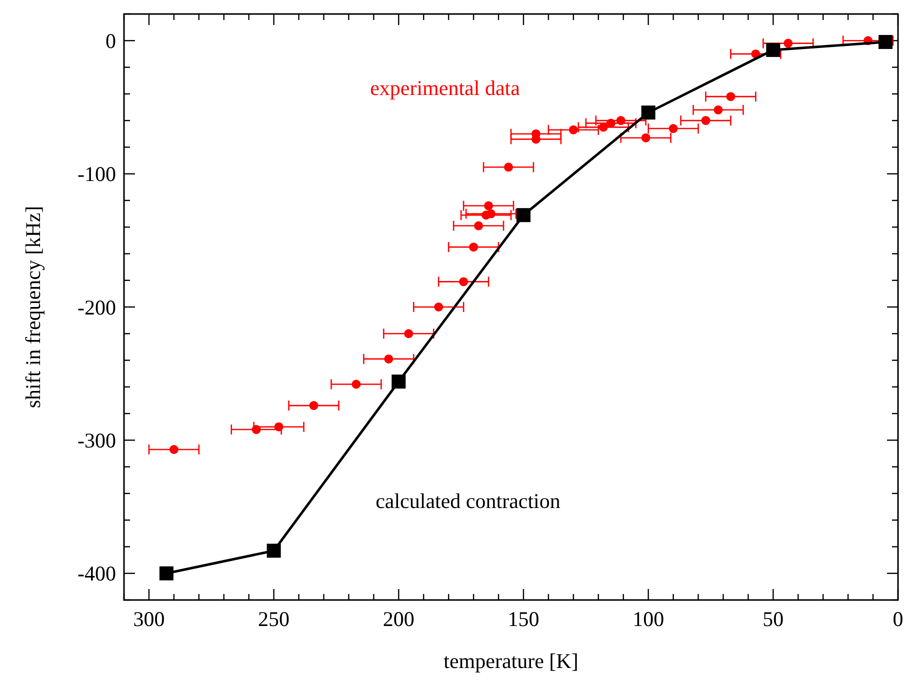 The height and width of the screenshot is (680, 907). What do you see at coordinates (97, 174) in the screenshot?
I see `y-tick-label: -100` at bounding box center [97, 174].